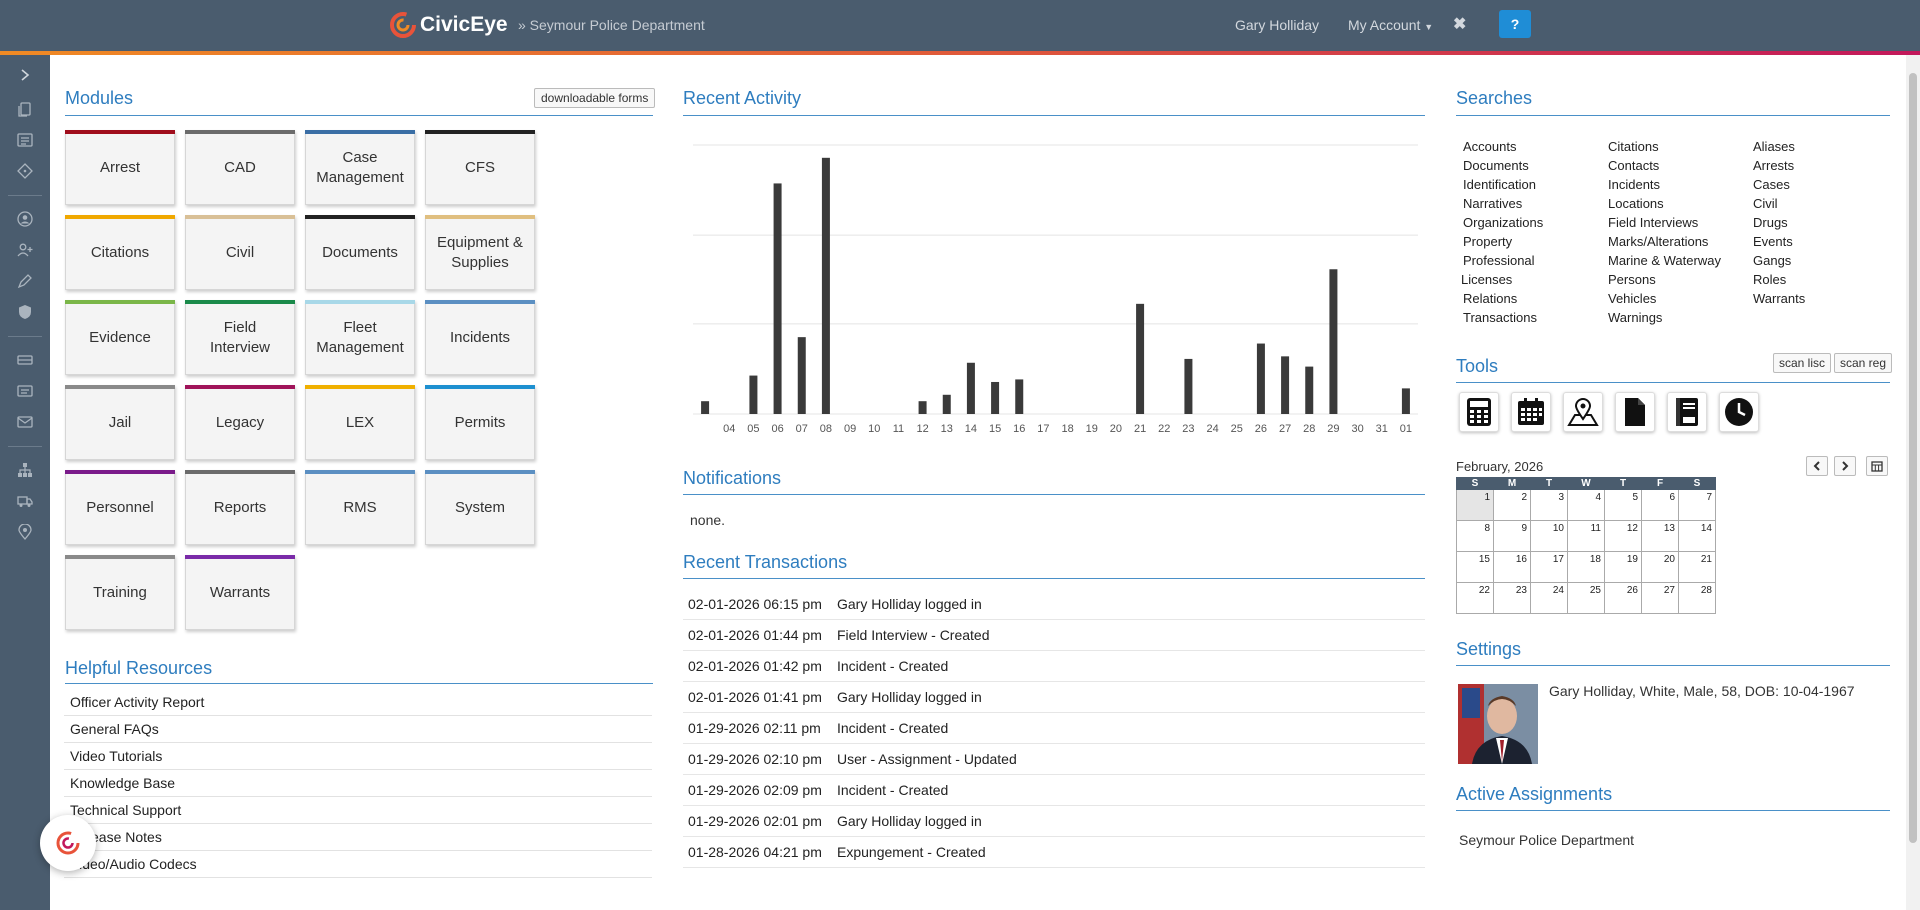 The width and height of the screenshot is (1920, 910). Describe the element at coordinates (1586, 505) in the screenshot. I see `calendar-day-cell: 4` at that location.